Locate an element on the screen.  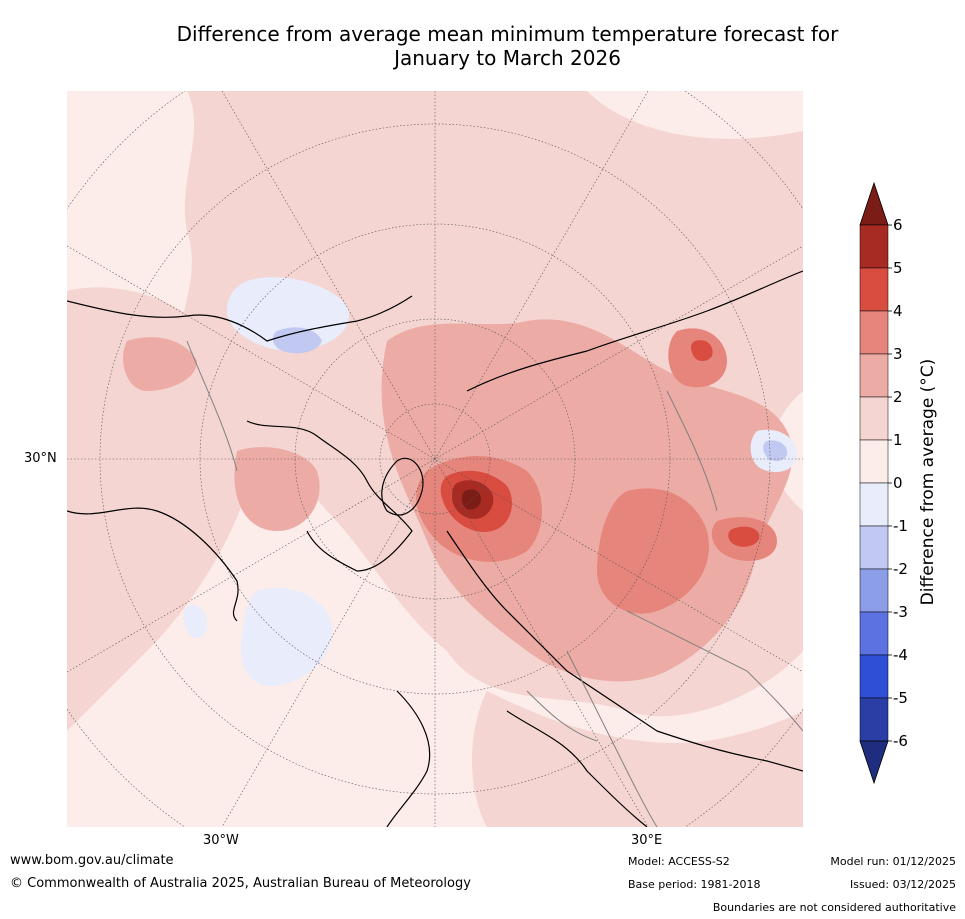
colorbar-tick-label: -1 is located at coordinates (900, 526).